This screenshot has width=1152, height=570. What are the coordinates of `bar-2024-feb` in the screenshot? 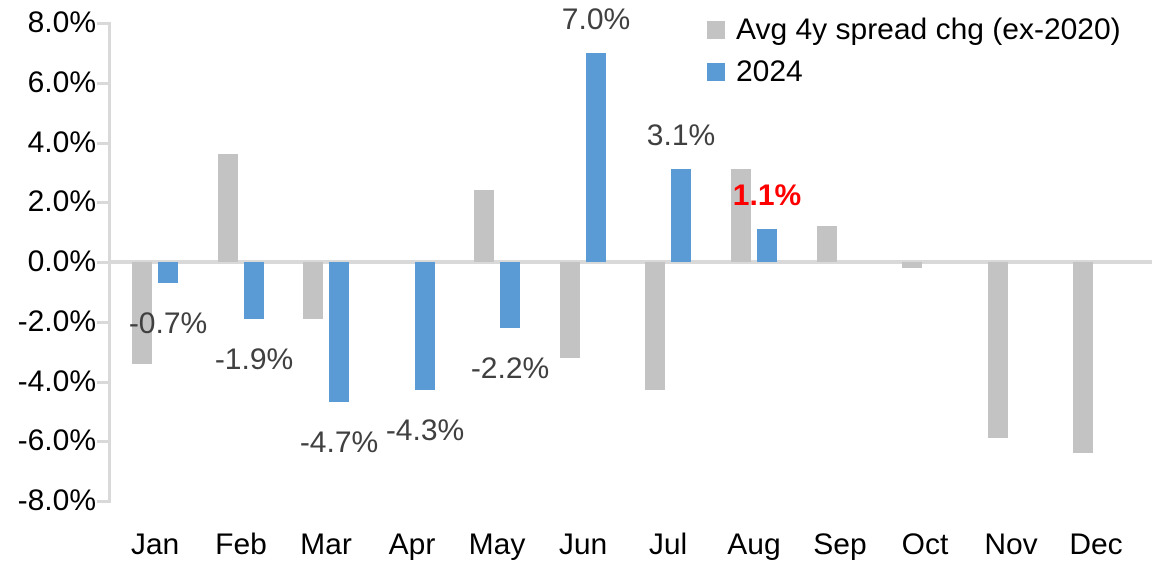 It's located at (254, 290).